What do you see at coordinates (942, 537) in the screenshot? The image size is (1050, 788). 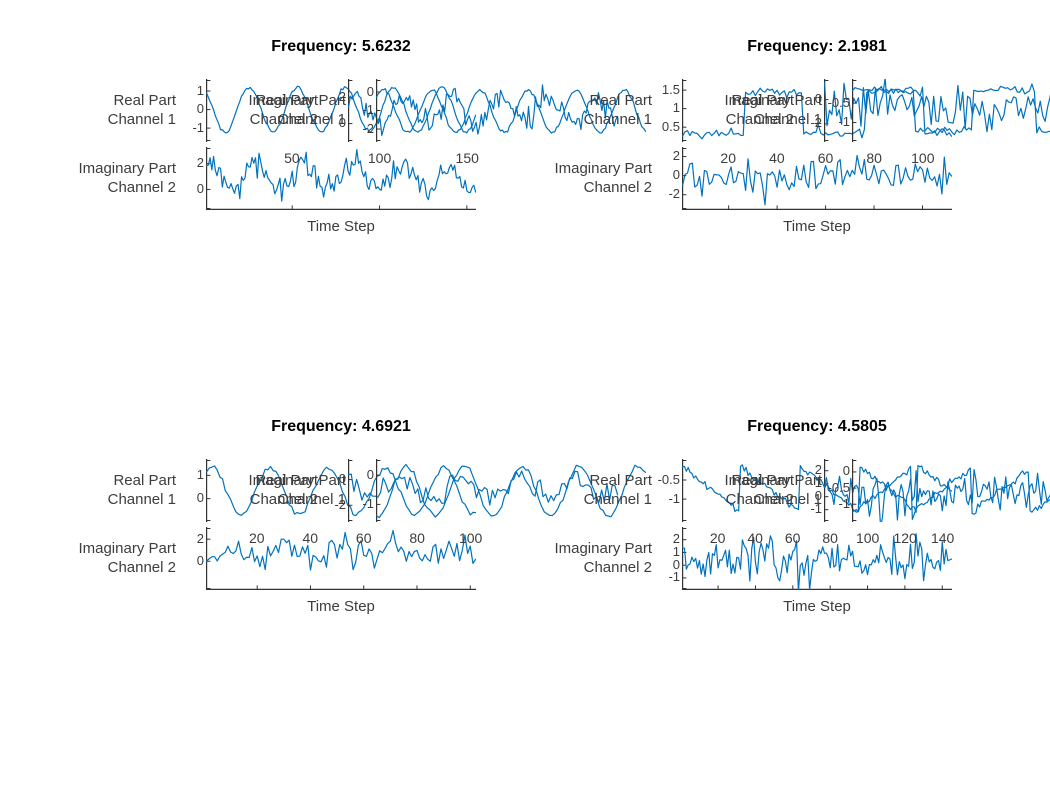 I see `x-tick-label: 140` at bounding box center [942, 537].